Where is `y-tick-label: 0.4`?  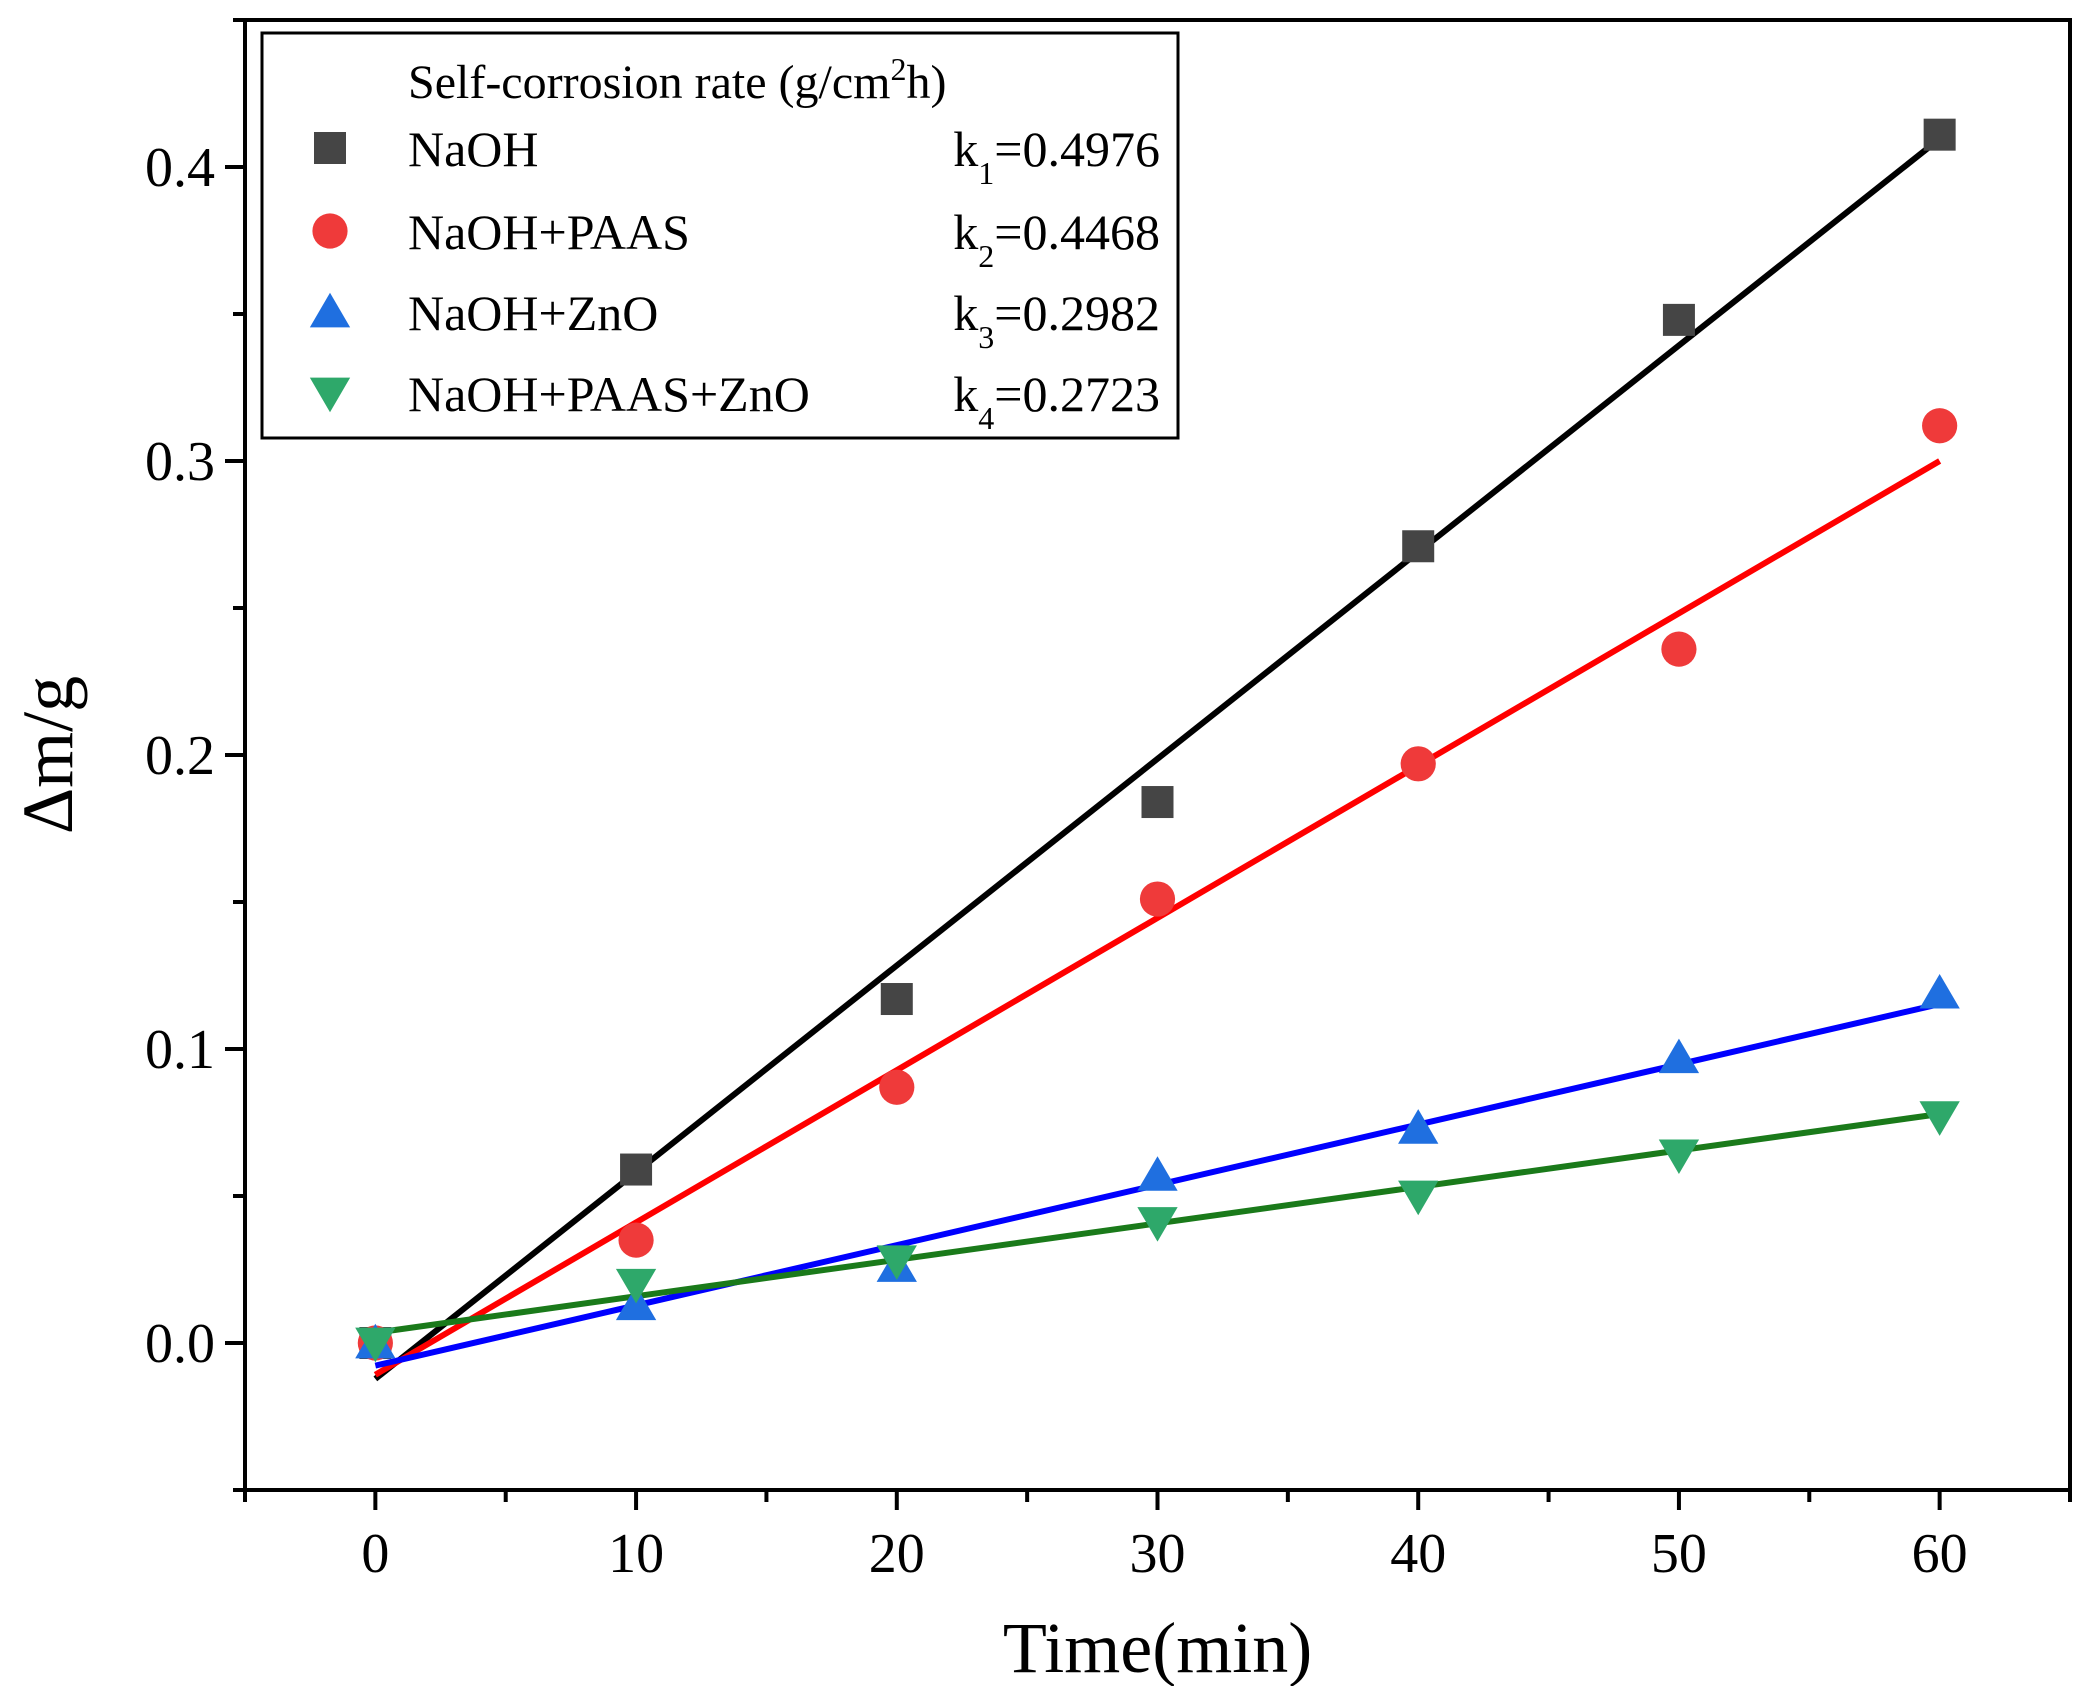
y-tick-label: 0.4 is located at coordinates (180, 168).